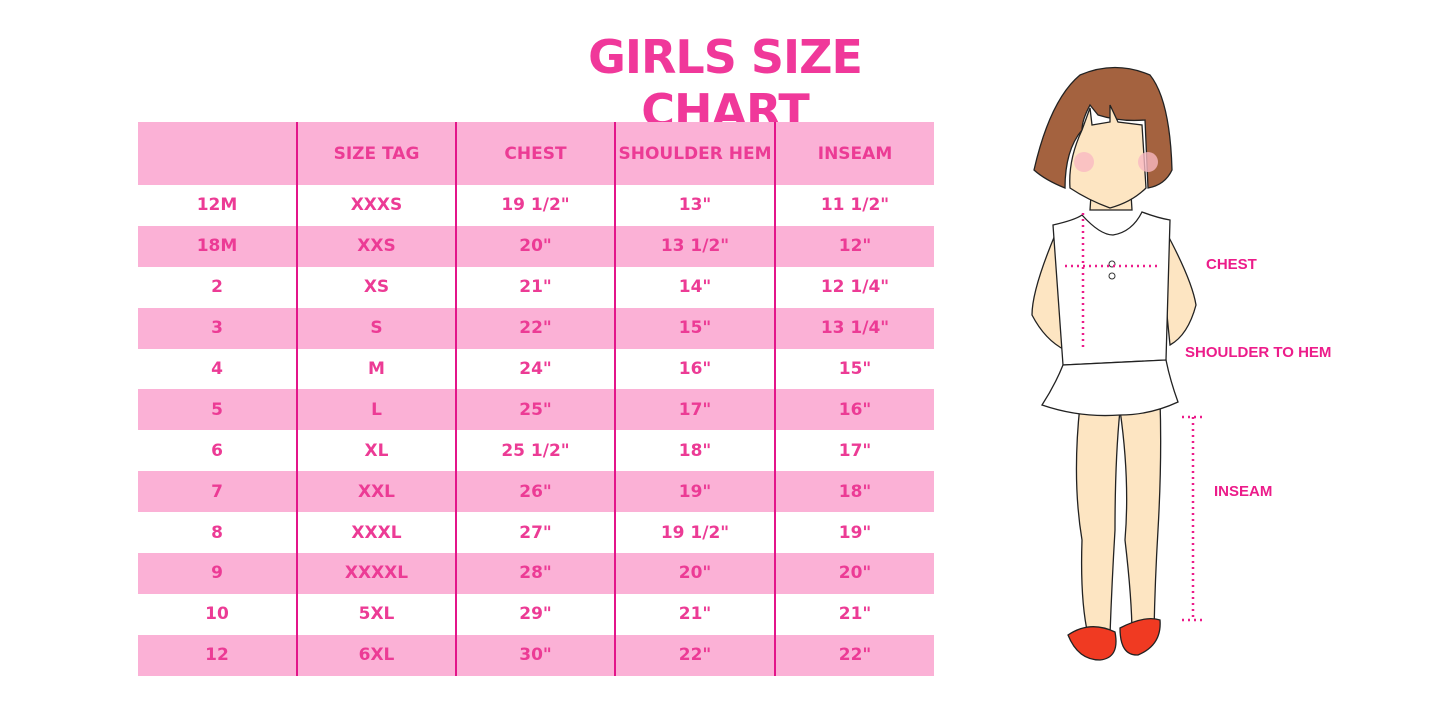  What do you see at coordinates (217, 205) in the screenshot?
I see `table-cell: 12M` at bounding box center [217, 205].